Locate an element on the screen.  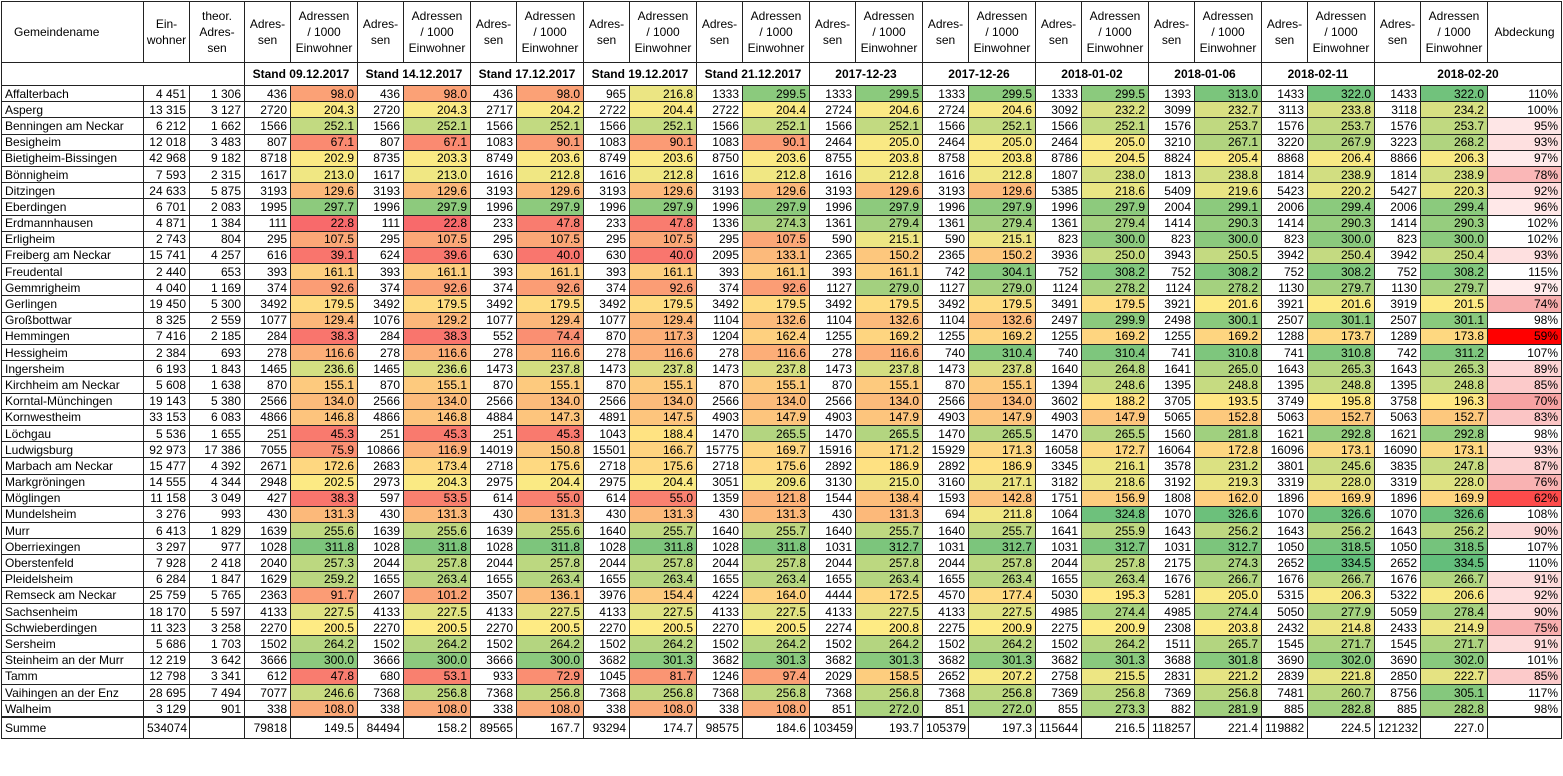
number-cell: 1070 is located at coordinates (1284, 514).